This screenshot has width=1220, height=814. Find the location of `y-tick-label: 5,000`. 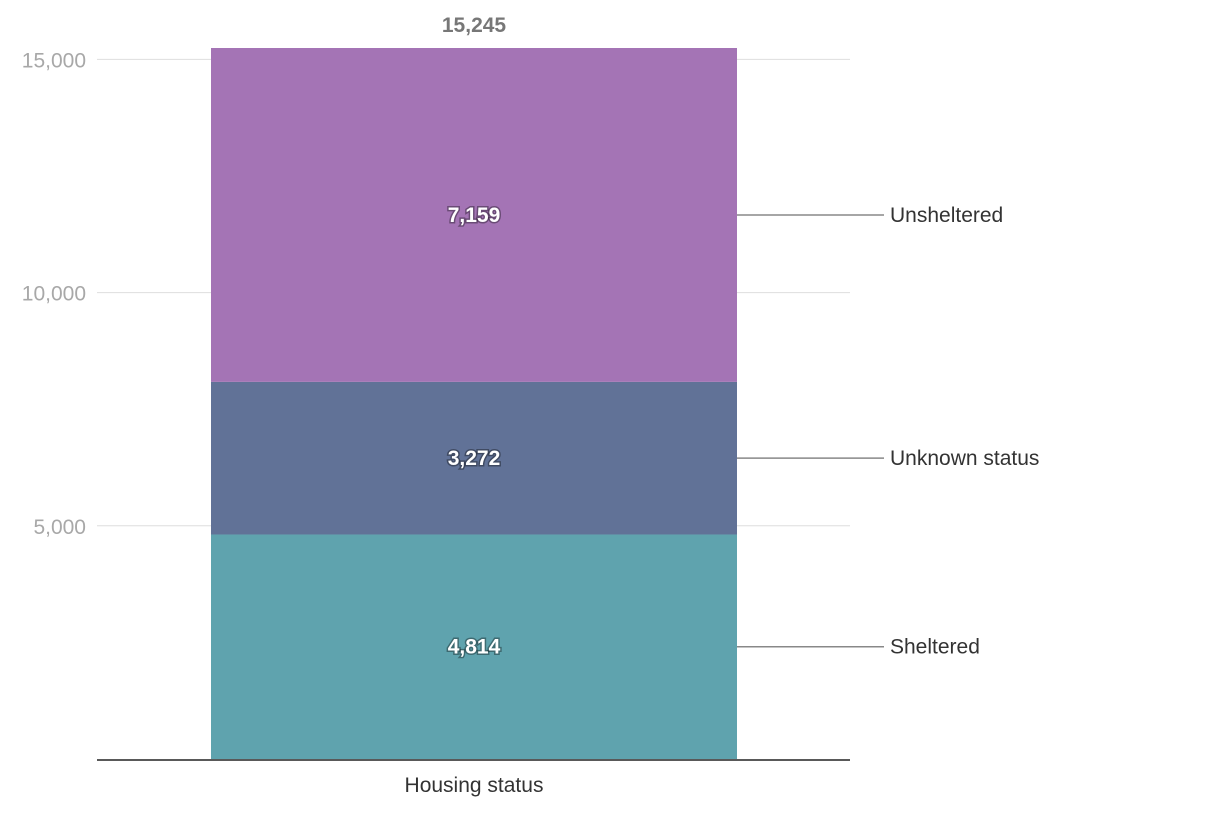

y-tick-label: 5,000 is located at coordinates (59, 527).